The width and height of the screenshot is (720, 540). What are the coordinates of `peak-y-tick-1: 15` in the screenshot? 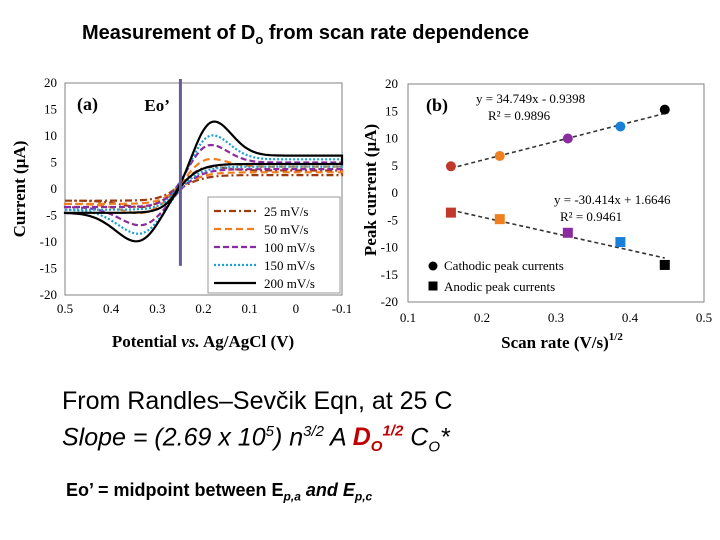 It's located at (391, 110).